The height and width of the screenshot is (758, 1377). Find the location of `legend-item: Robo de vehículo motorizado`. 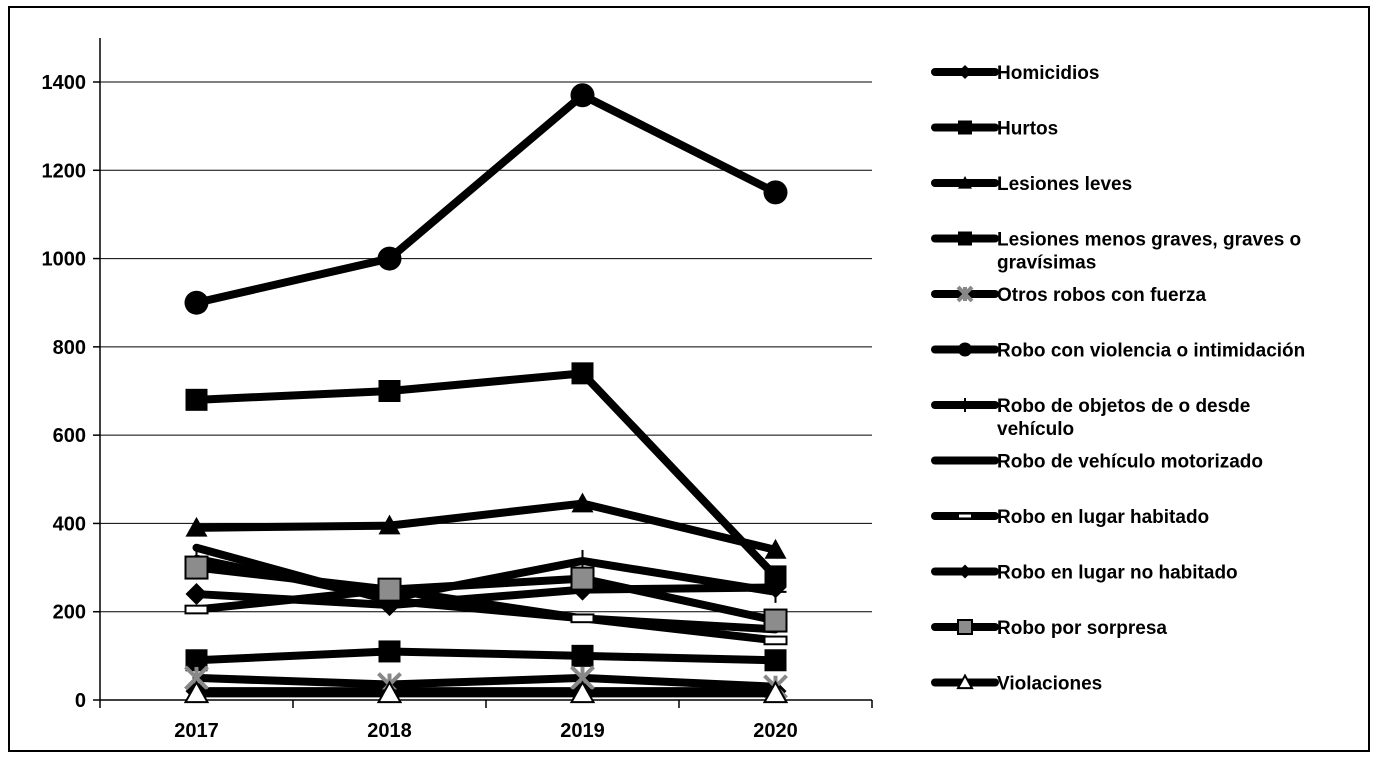

legend-item: Robo de vehículo motorizado is located at coordinates (1097, 462).